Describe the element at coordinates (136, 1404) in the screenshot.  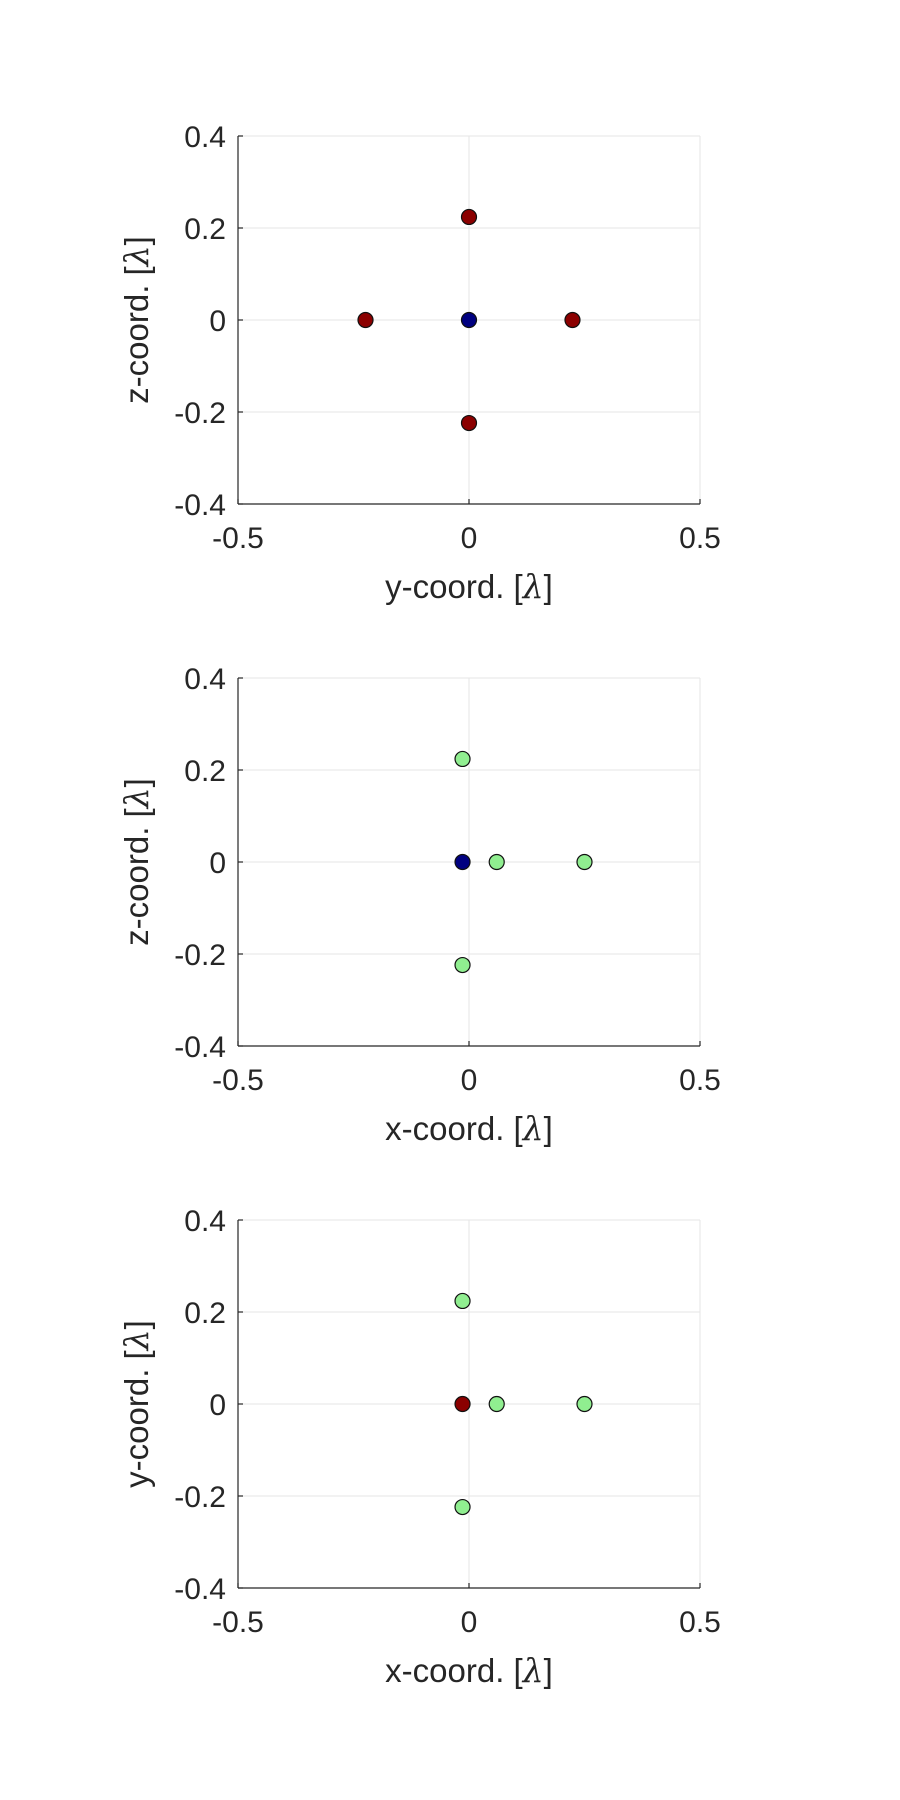
I see `y-axis-label: y-coord. [λ]` at that location.